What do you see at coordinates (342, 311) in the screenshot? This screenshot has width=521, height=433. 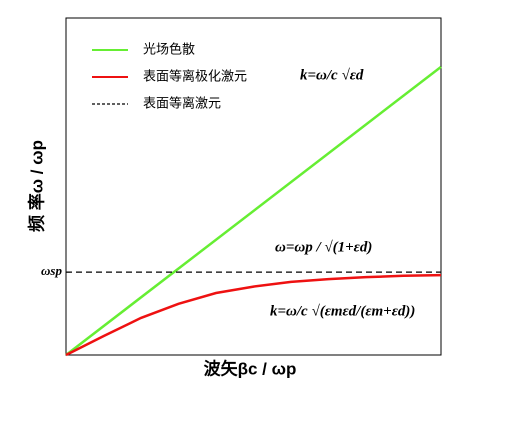 I see `annotation: k=ω/c √(εmεd/(εm+εd))` at bounding box center [342, 311].